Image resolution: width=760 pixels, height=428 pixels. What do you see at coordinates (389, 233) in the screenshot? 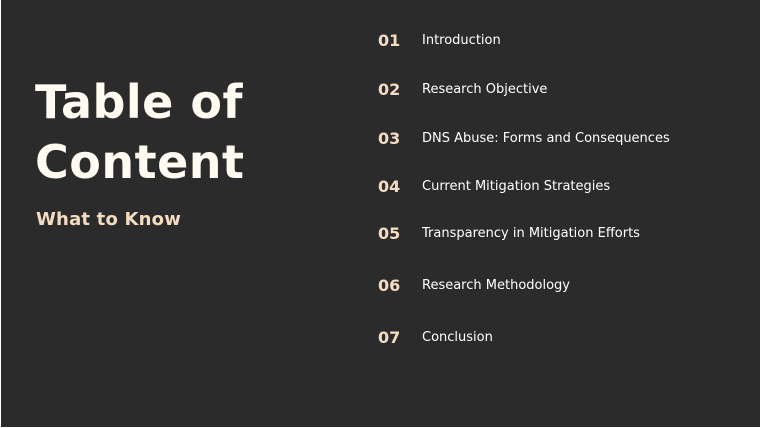
I see `toc-number: 05` at bounding box center [389, 233].